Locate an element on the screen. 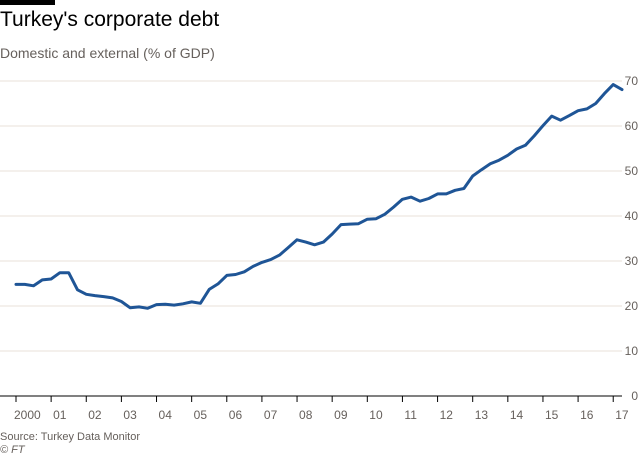  y-tick-label-40: 40 is located at coordinates (632, 216).